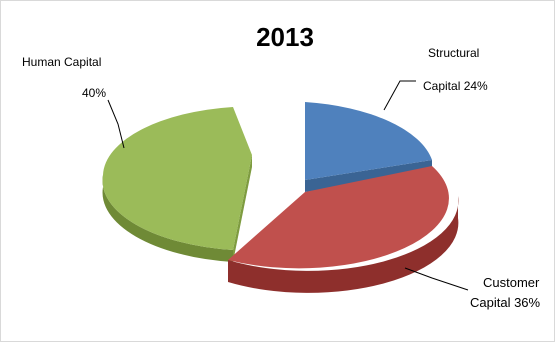 Image resolution: width=555 pixels, height=342 pixels. Describe the element at coordinates (454, 53) in the screenshot. I see `label-structural-title: Structural` at that location.